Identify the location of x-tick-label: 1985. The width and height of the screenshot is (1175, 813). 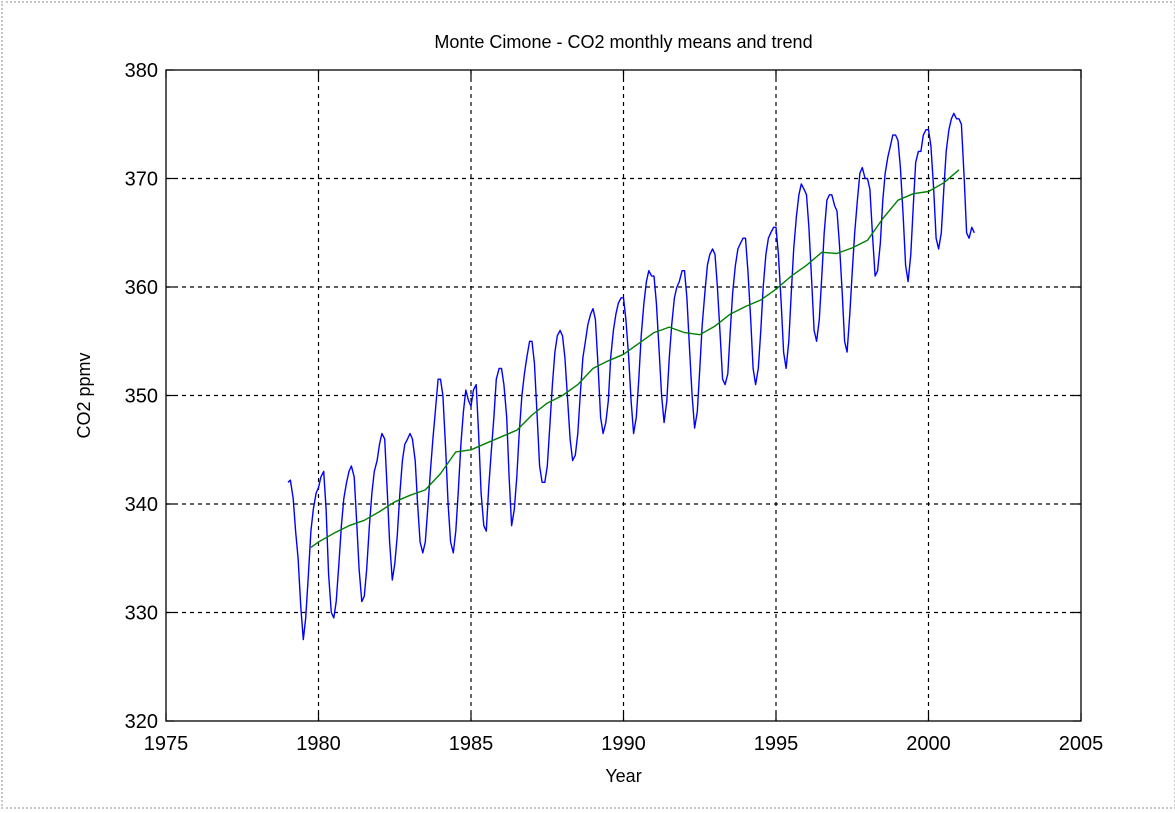
(471, 744).